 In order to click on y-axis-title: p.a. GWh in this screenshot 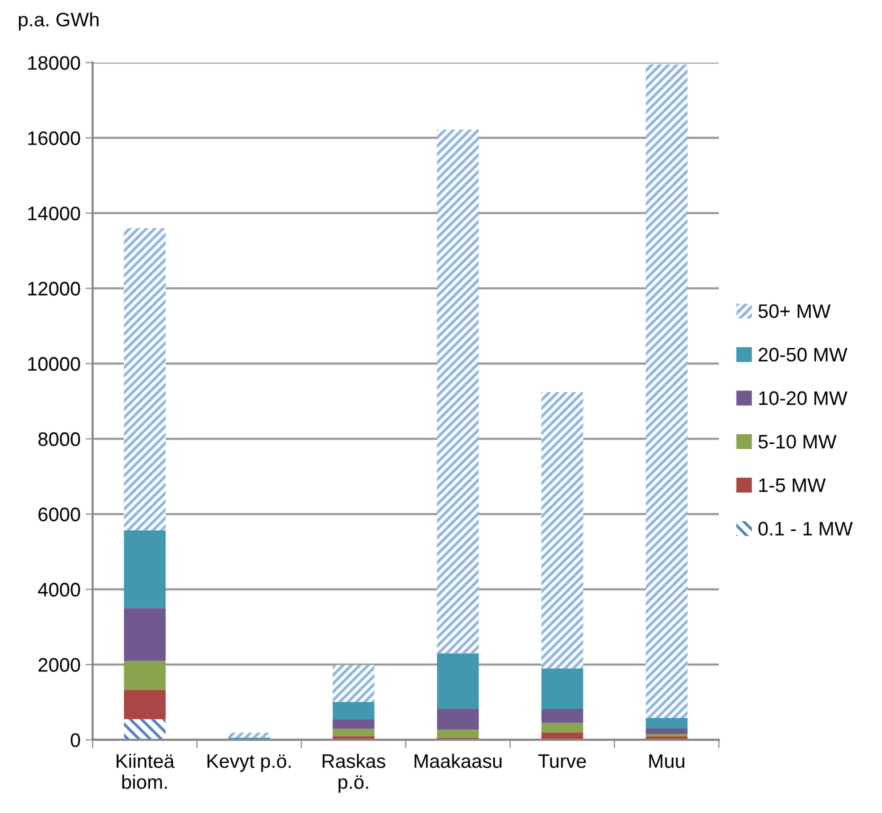, I will do `click(58, 21)`.